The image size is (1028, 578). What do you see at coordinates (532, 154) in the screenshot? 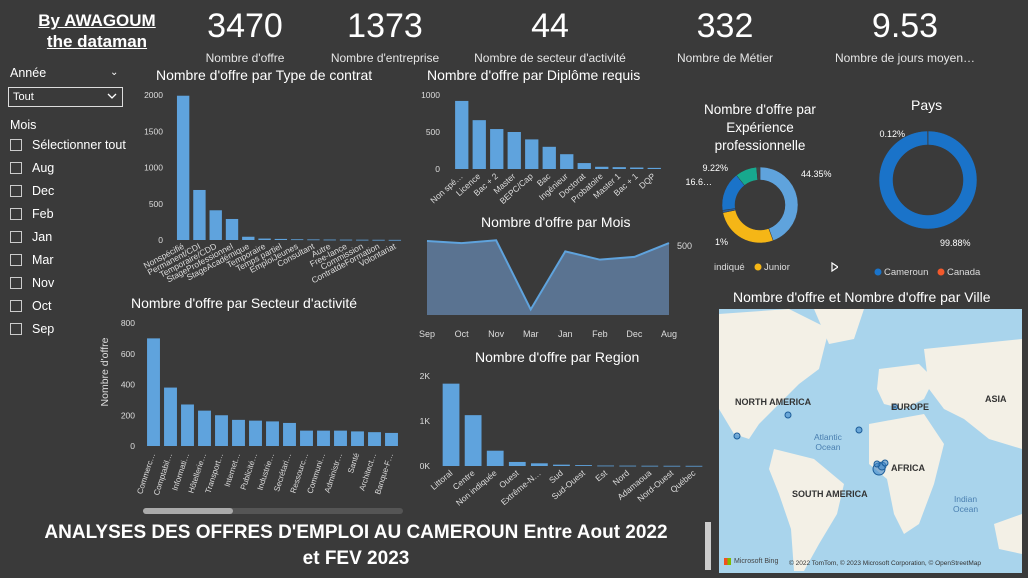
I see `bar-bepc-cap` at bounding box center [532, 154].